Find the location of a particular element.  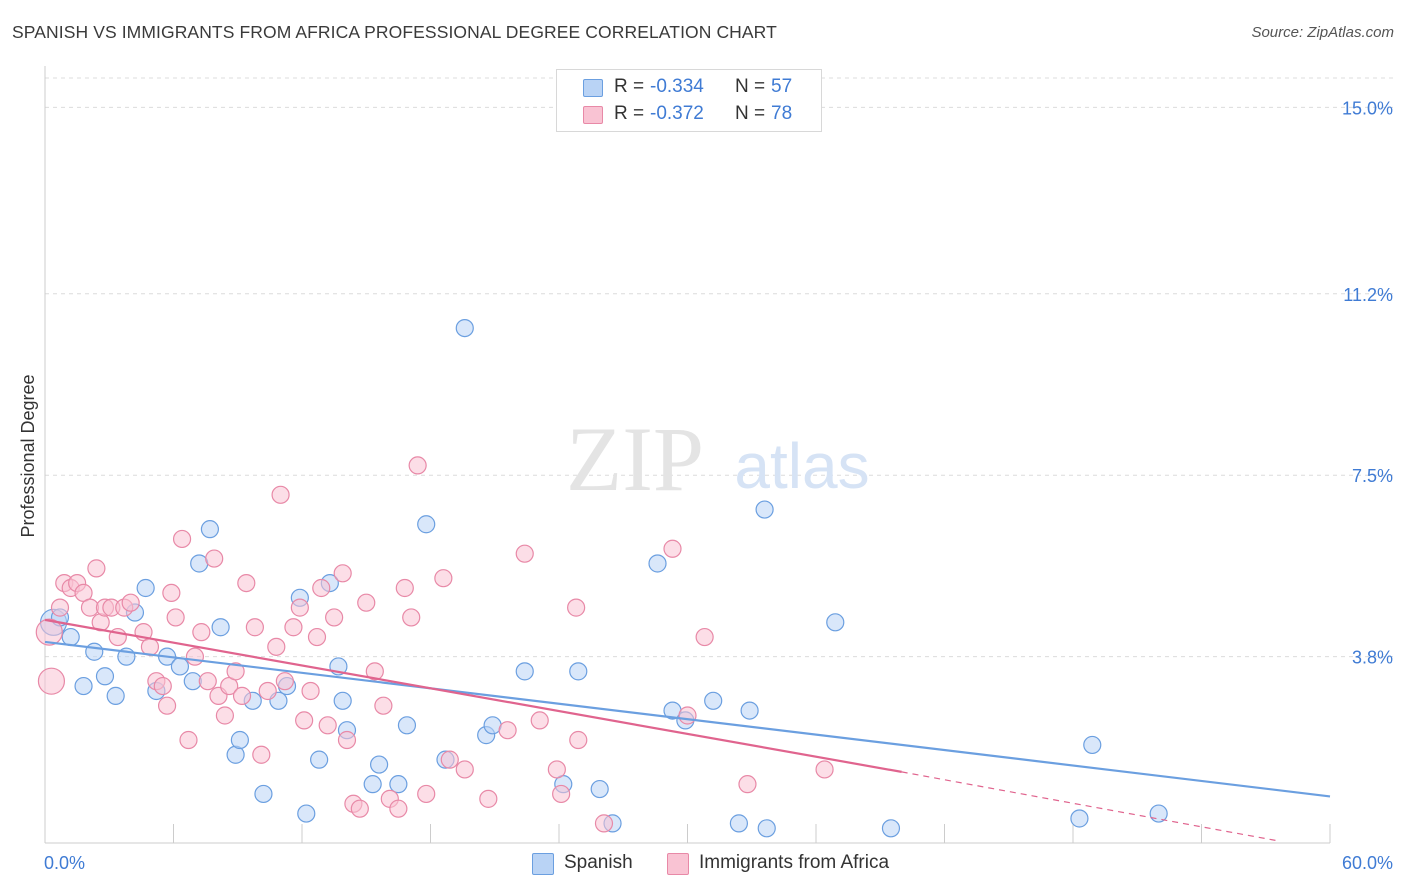

legend-n-value-africa: 78 is located at coordinates (782, 113).